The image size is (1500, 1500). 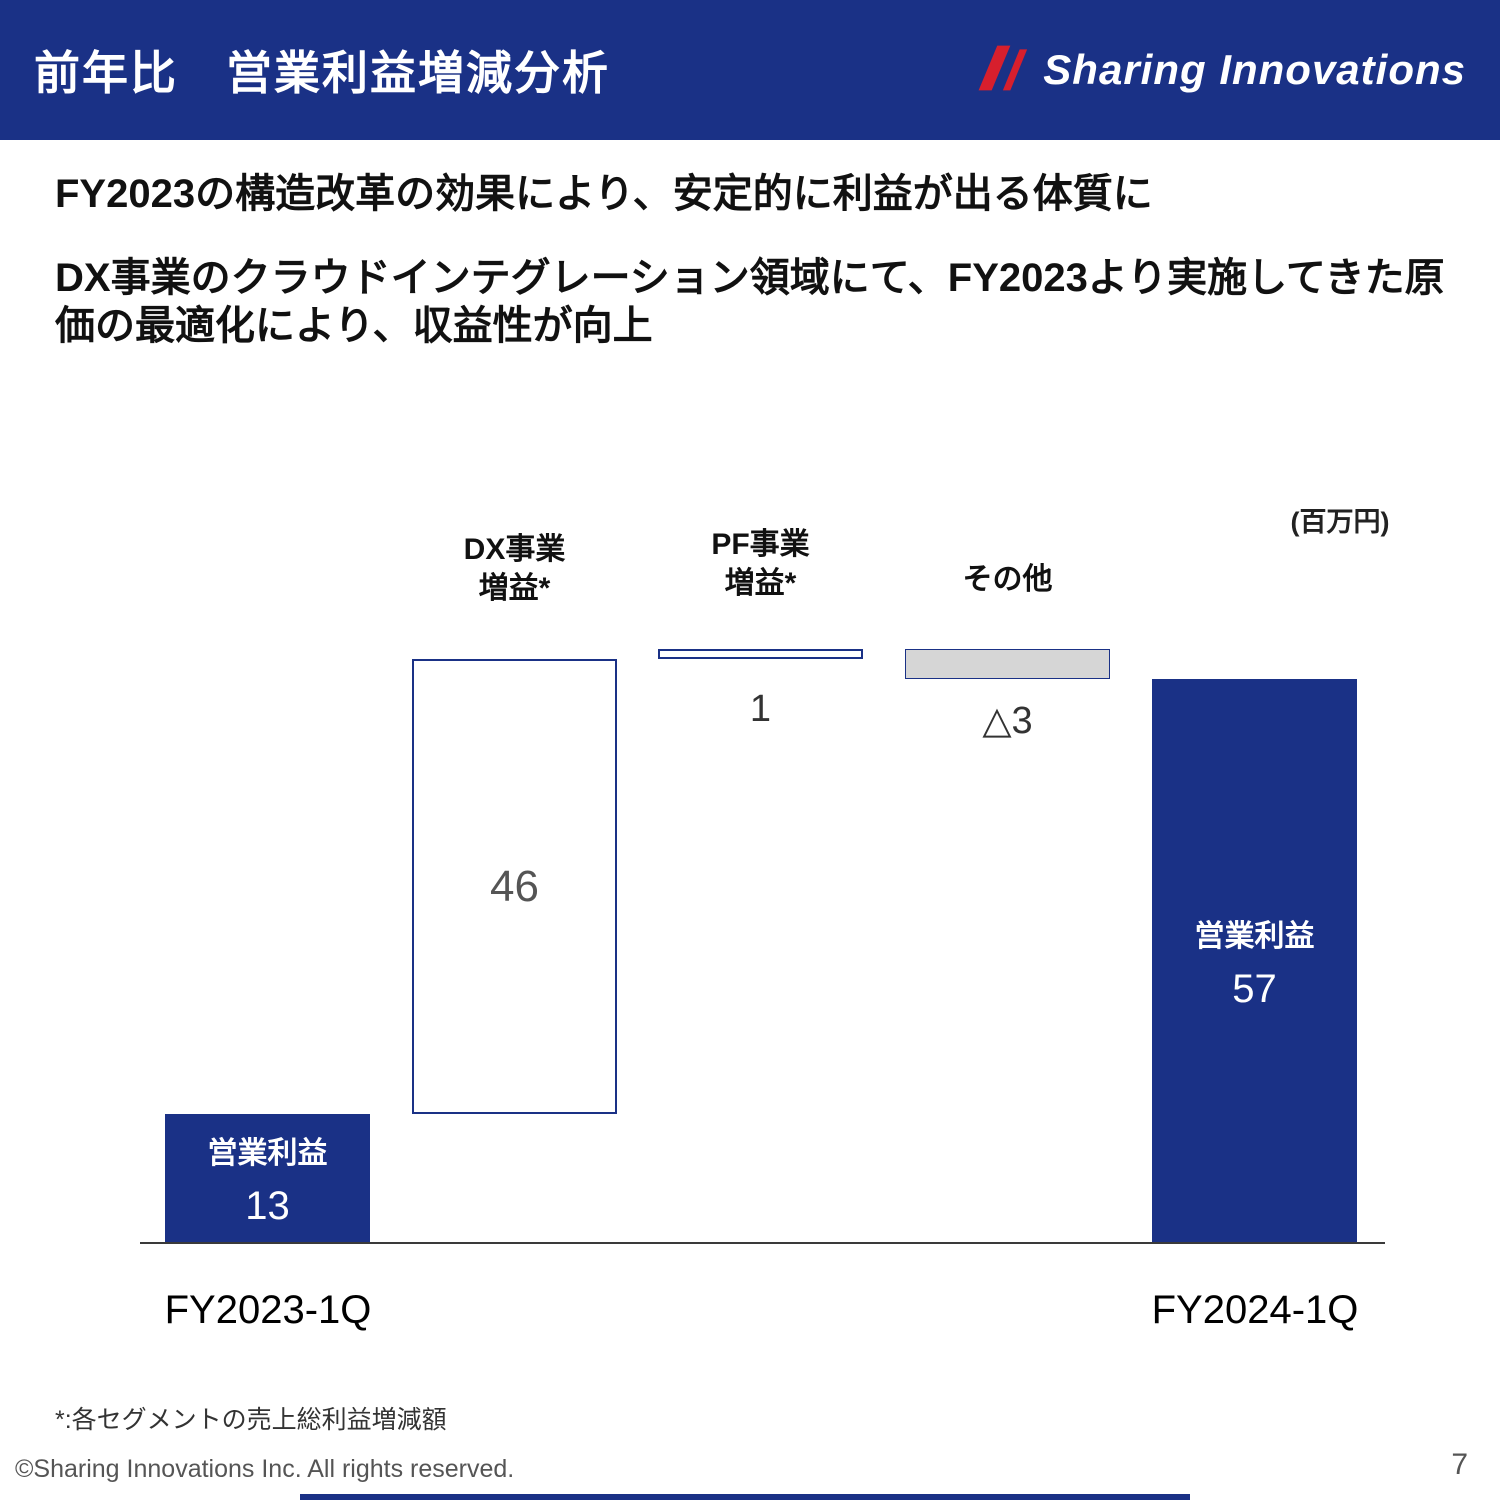 What do you see at coordinates (514, 588) in the screenshot?
I see `dx-bar-label-line2: 増益*` at bounding box center [514, 588].